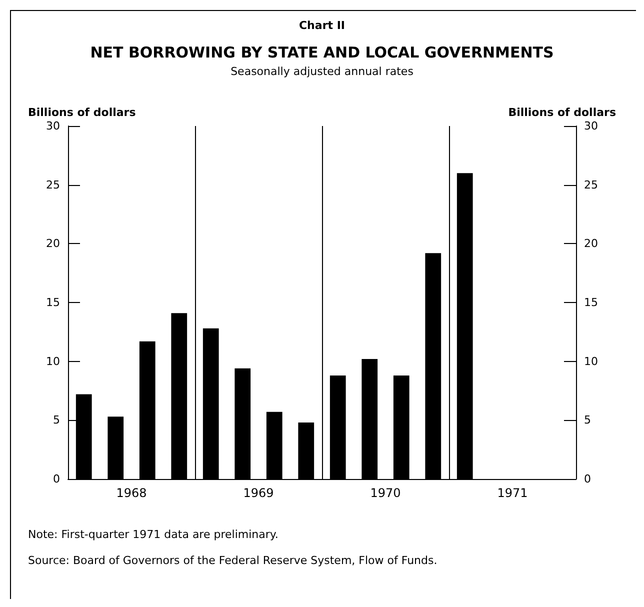 This screenshot has height=607, width=644. What do you see at coordinates (322, 53) in the screenshot?
I see `chart-title: NET BORROWING BY STATE AND LOCAL GOVERNMENTS` at bounding box center [322, 53].